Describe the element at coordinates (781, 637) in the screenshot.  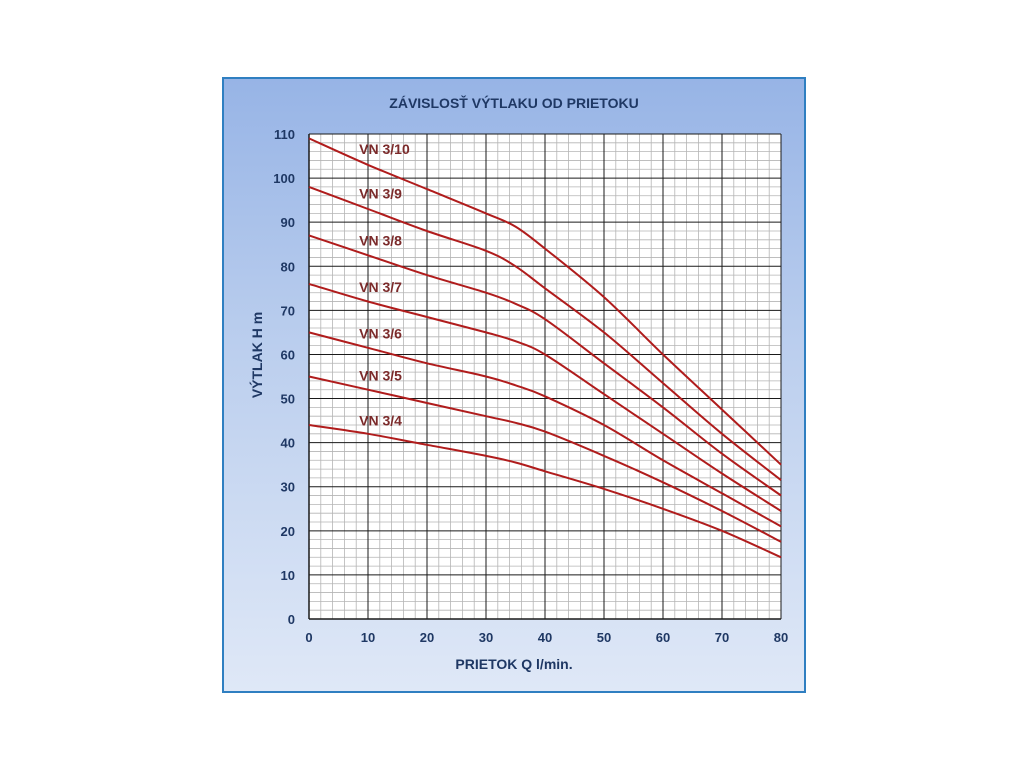
I see `x-tick-label: 80` at that location.